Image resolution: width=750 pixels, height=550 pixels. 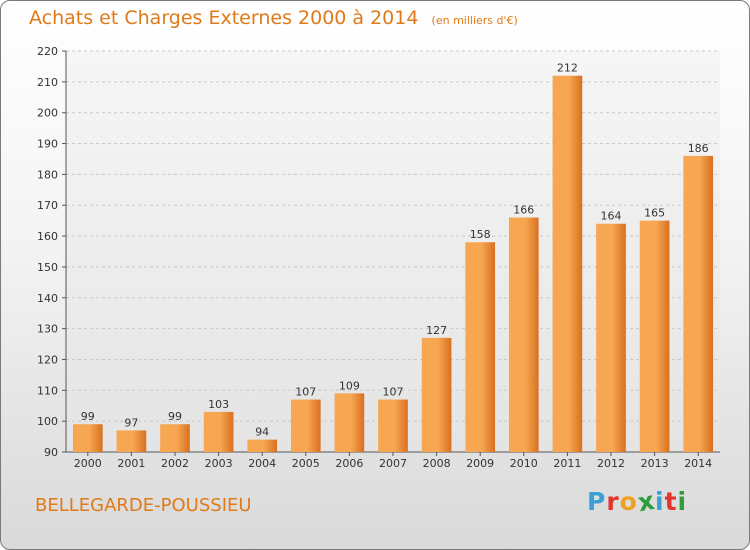 I want to click on x-tick-label-2005: 2005, so click(x=306, y=463).